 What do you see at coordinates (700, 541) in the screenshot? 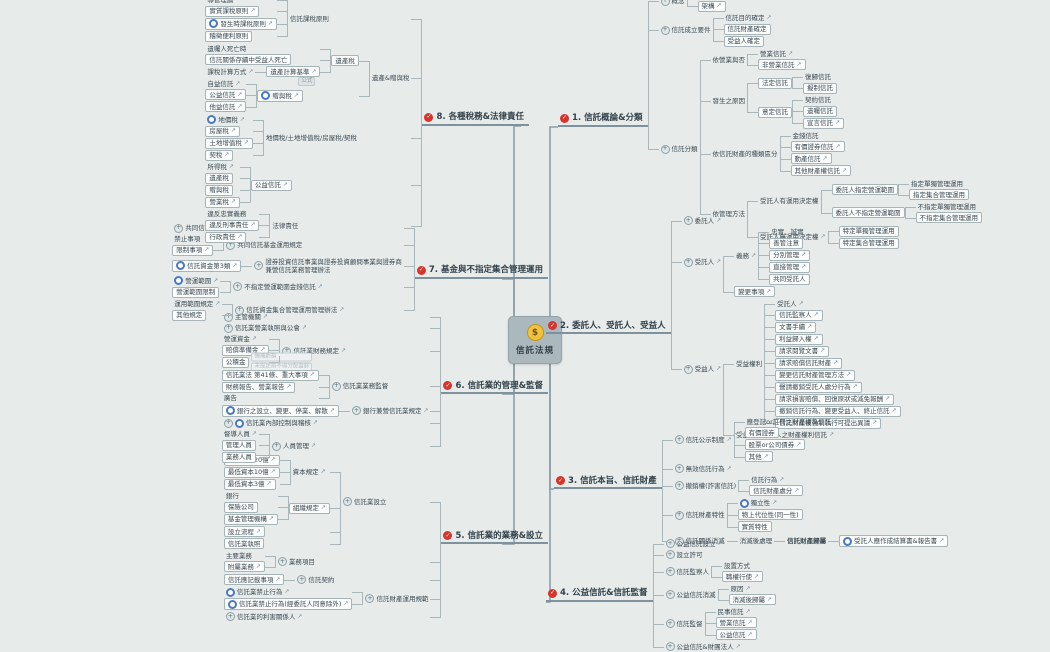
I see `topic-node: + 信託關係消滅` at bounding box center [700, 541].